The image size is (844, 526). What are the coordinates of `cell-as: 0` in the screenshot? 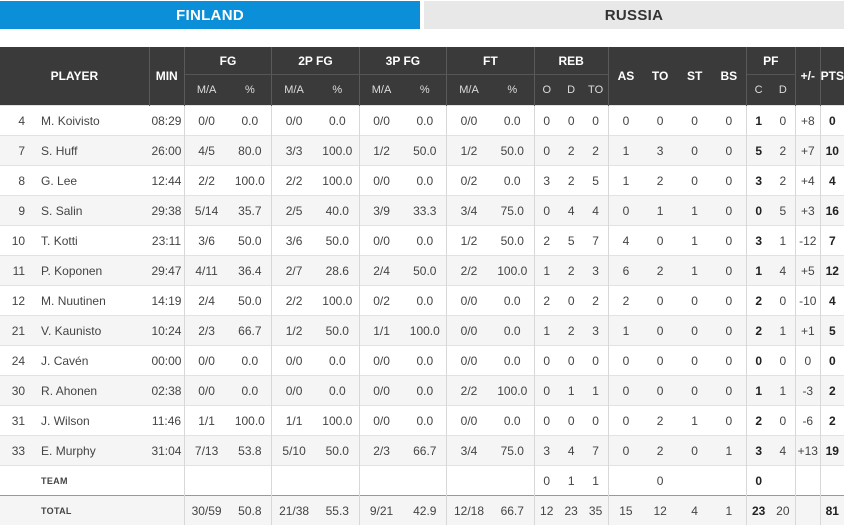 It's located at (626, 420).